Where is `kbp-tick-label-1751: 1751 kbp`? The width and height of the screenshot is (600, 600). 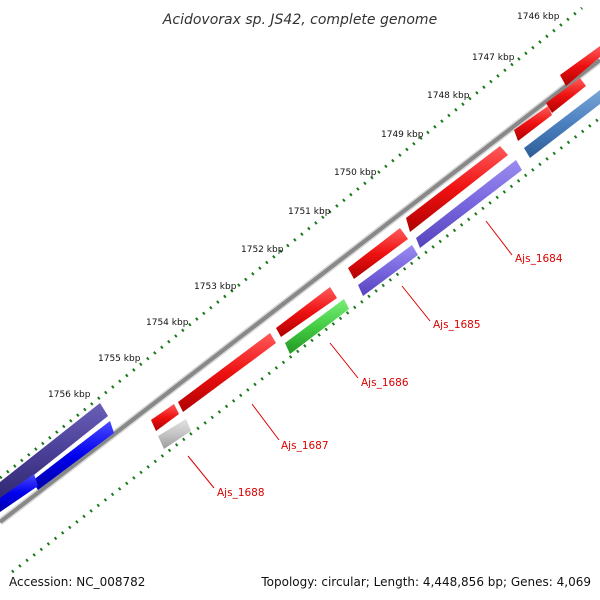
kbp-tick-label-1751: 1751 kbp is located at coordinates (309, 212).